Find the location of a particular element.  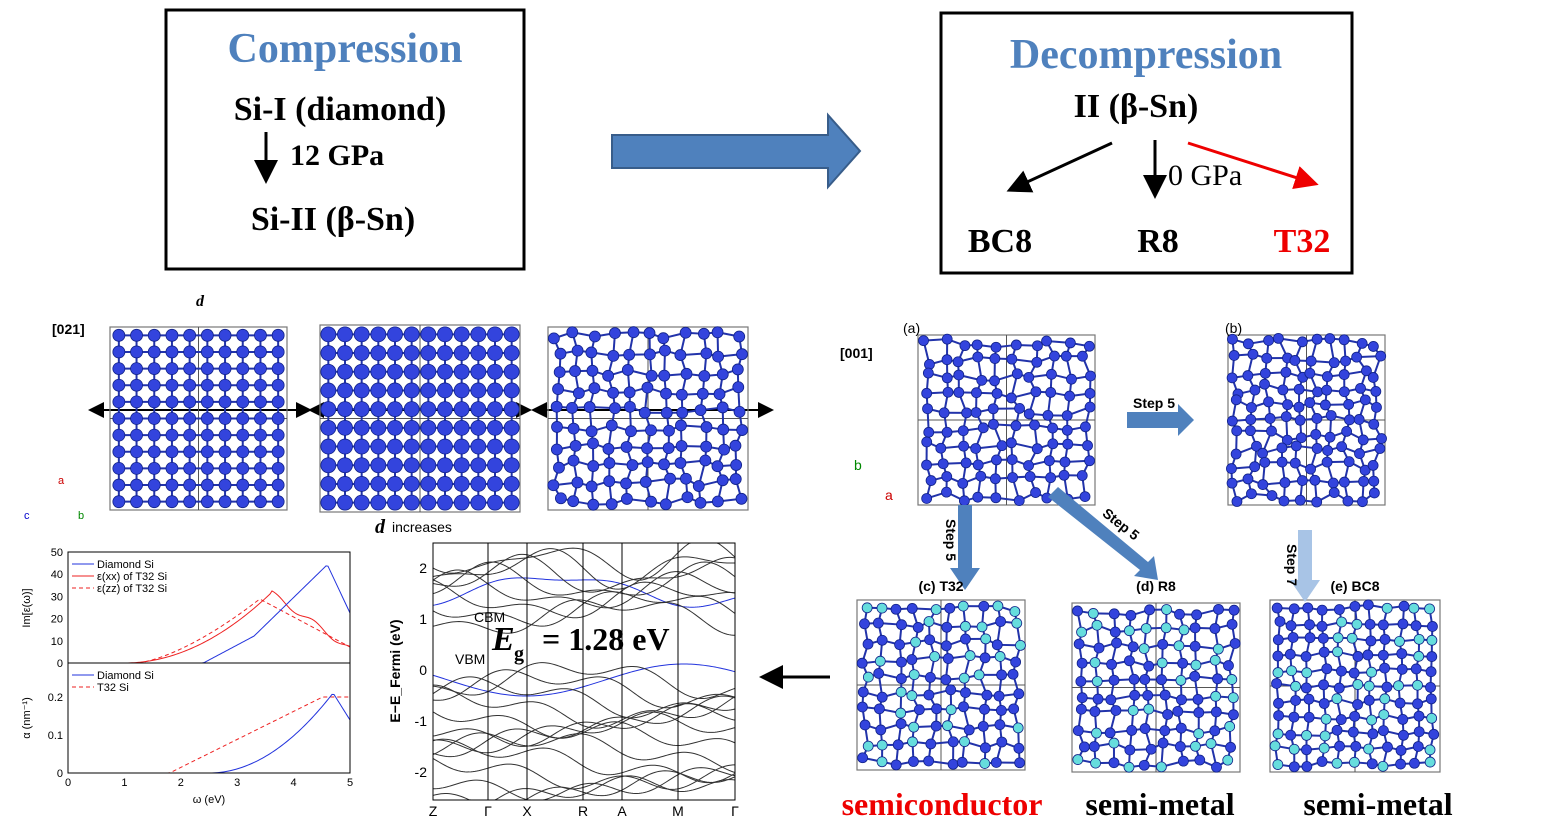

y-tick-label: 0.2 is located at coordinates (55, 698).